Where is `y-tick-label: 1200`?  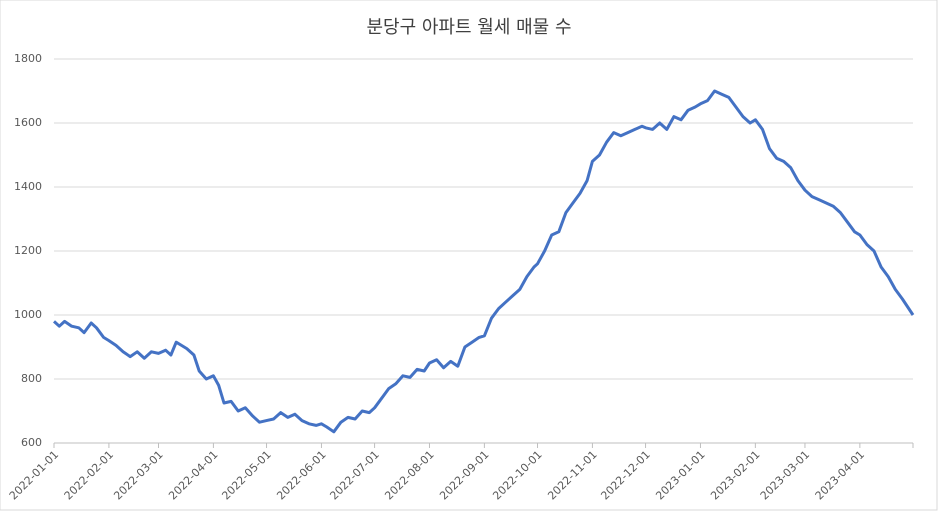 y-tick-label: 1200 is located at coordinates (28, 250).